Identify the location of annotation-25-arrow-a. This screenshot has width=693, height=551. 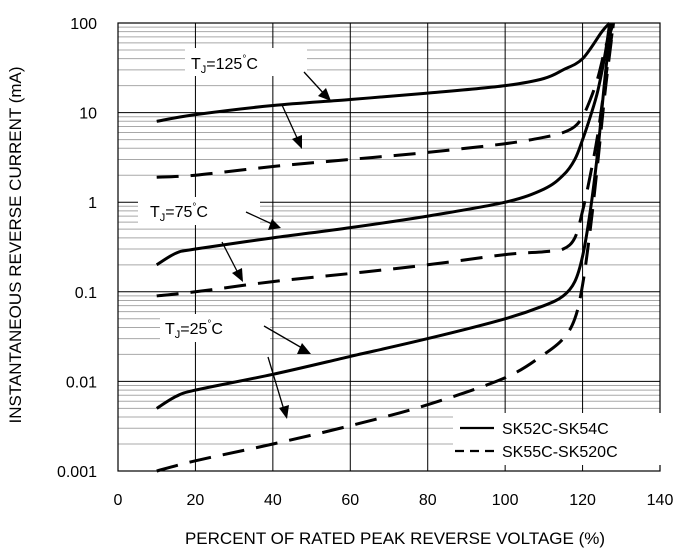
(283, 337).